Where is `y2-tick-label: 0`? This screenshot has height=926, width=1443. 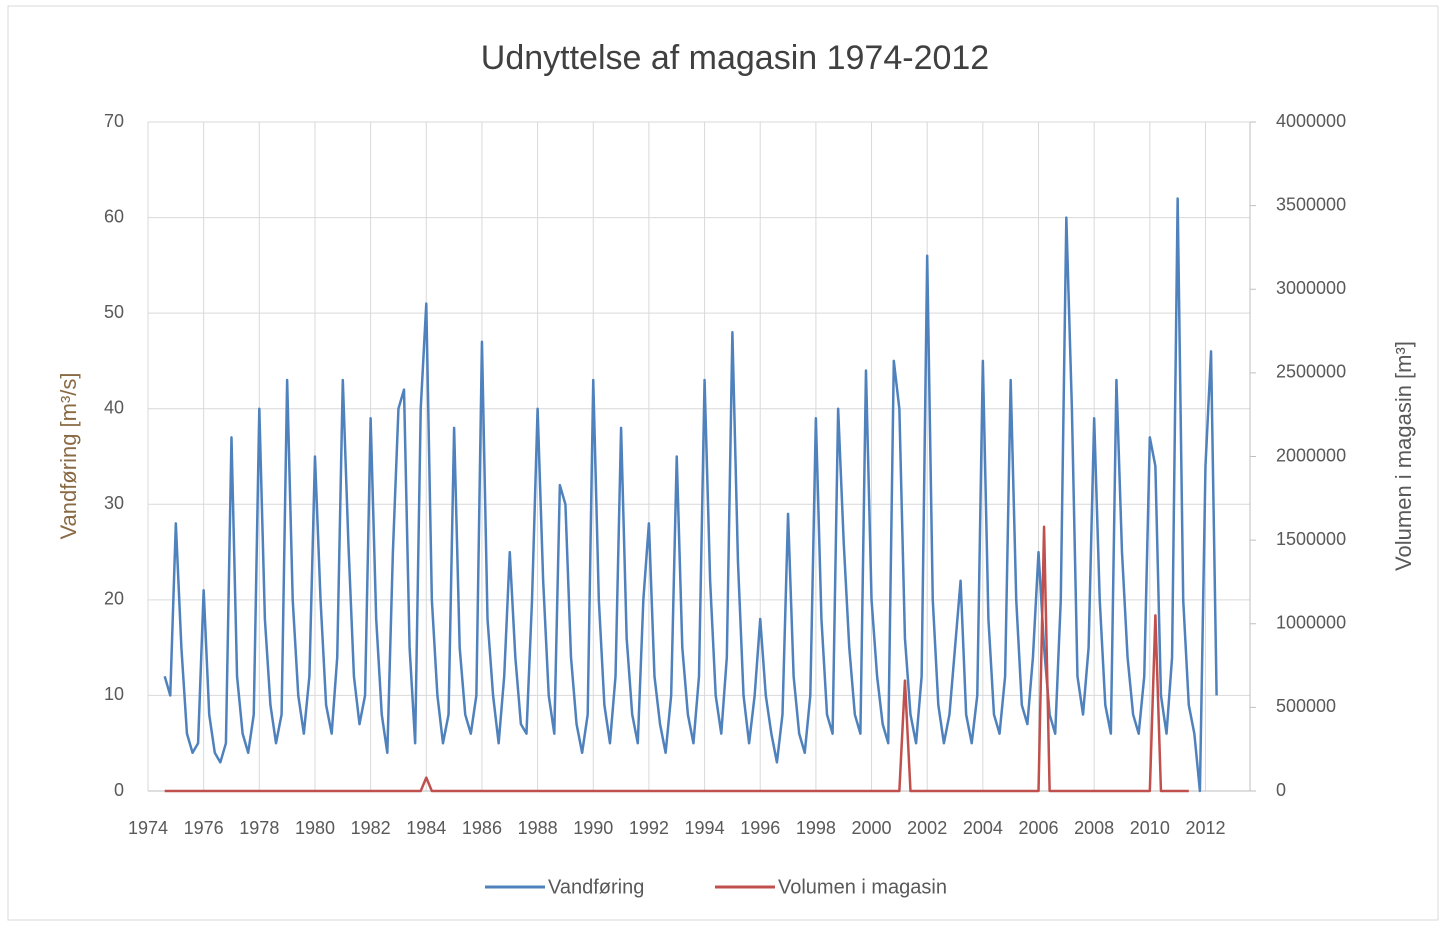
y2-tick-label: 0 is located at coordinates (1281, 790).